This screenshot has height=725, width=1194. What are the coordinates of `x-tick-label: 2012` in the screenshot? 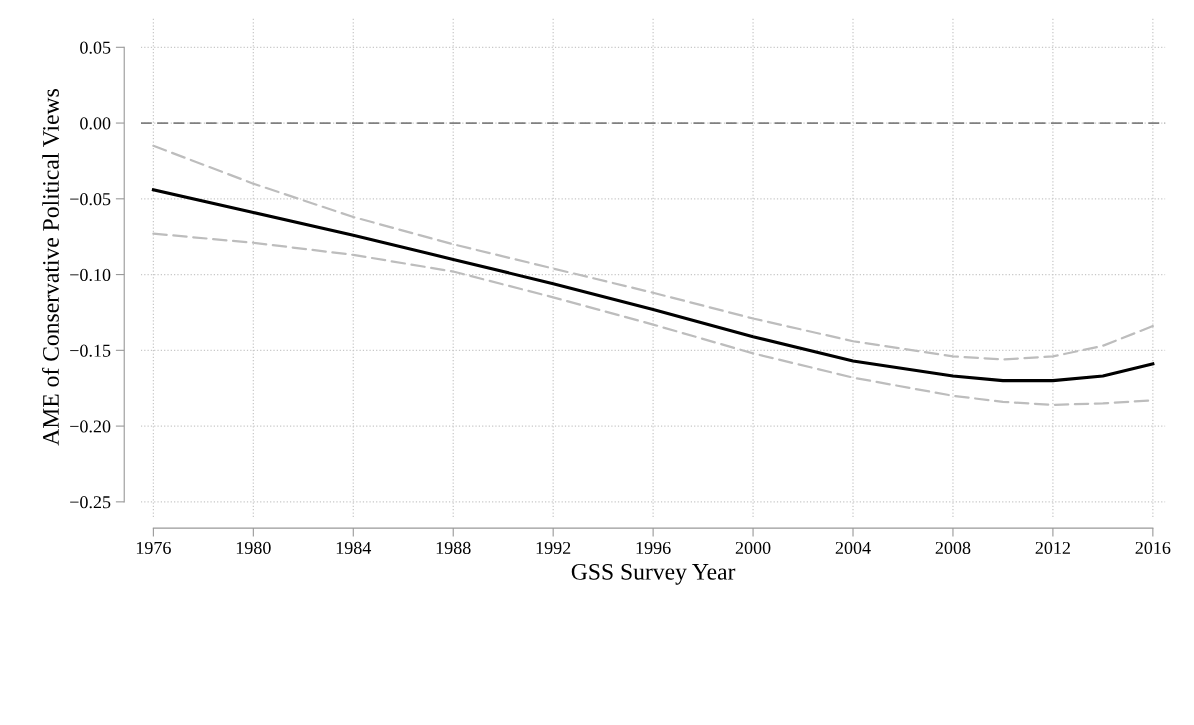 It's located at (1052, 548).